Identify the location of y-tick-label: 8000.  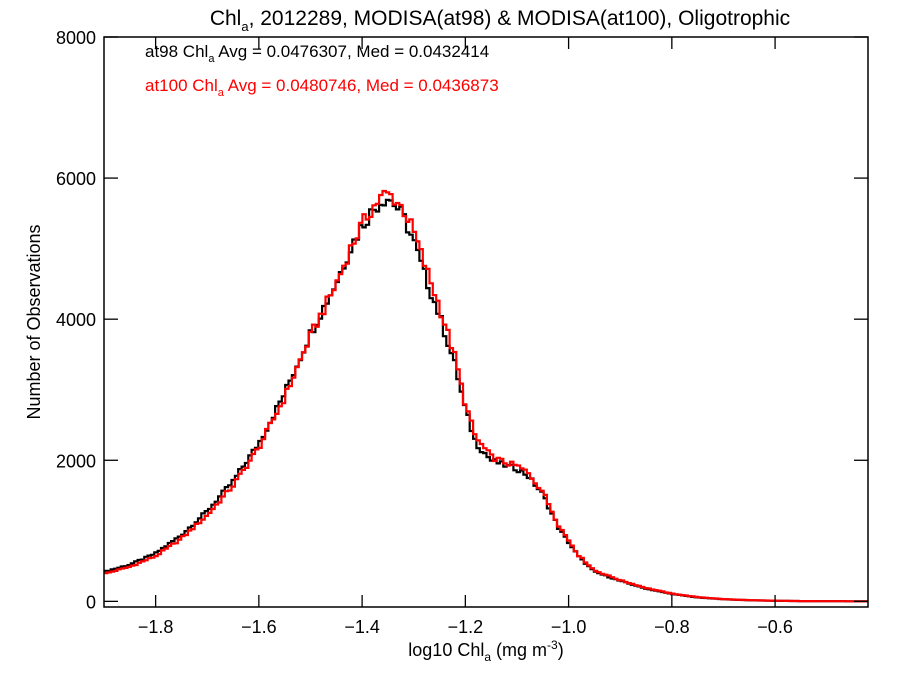
(76, 38).